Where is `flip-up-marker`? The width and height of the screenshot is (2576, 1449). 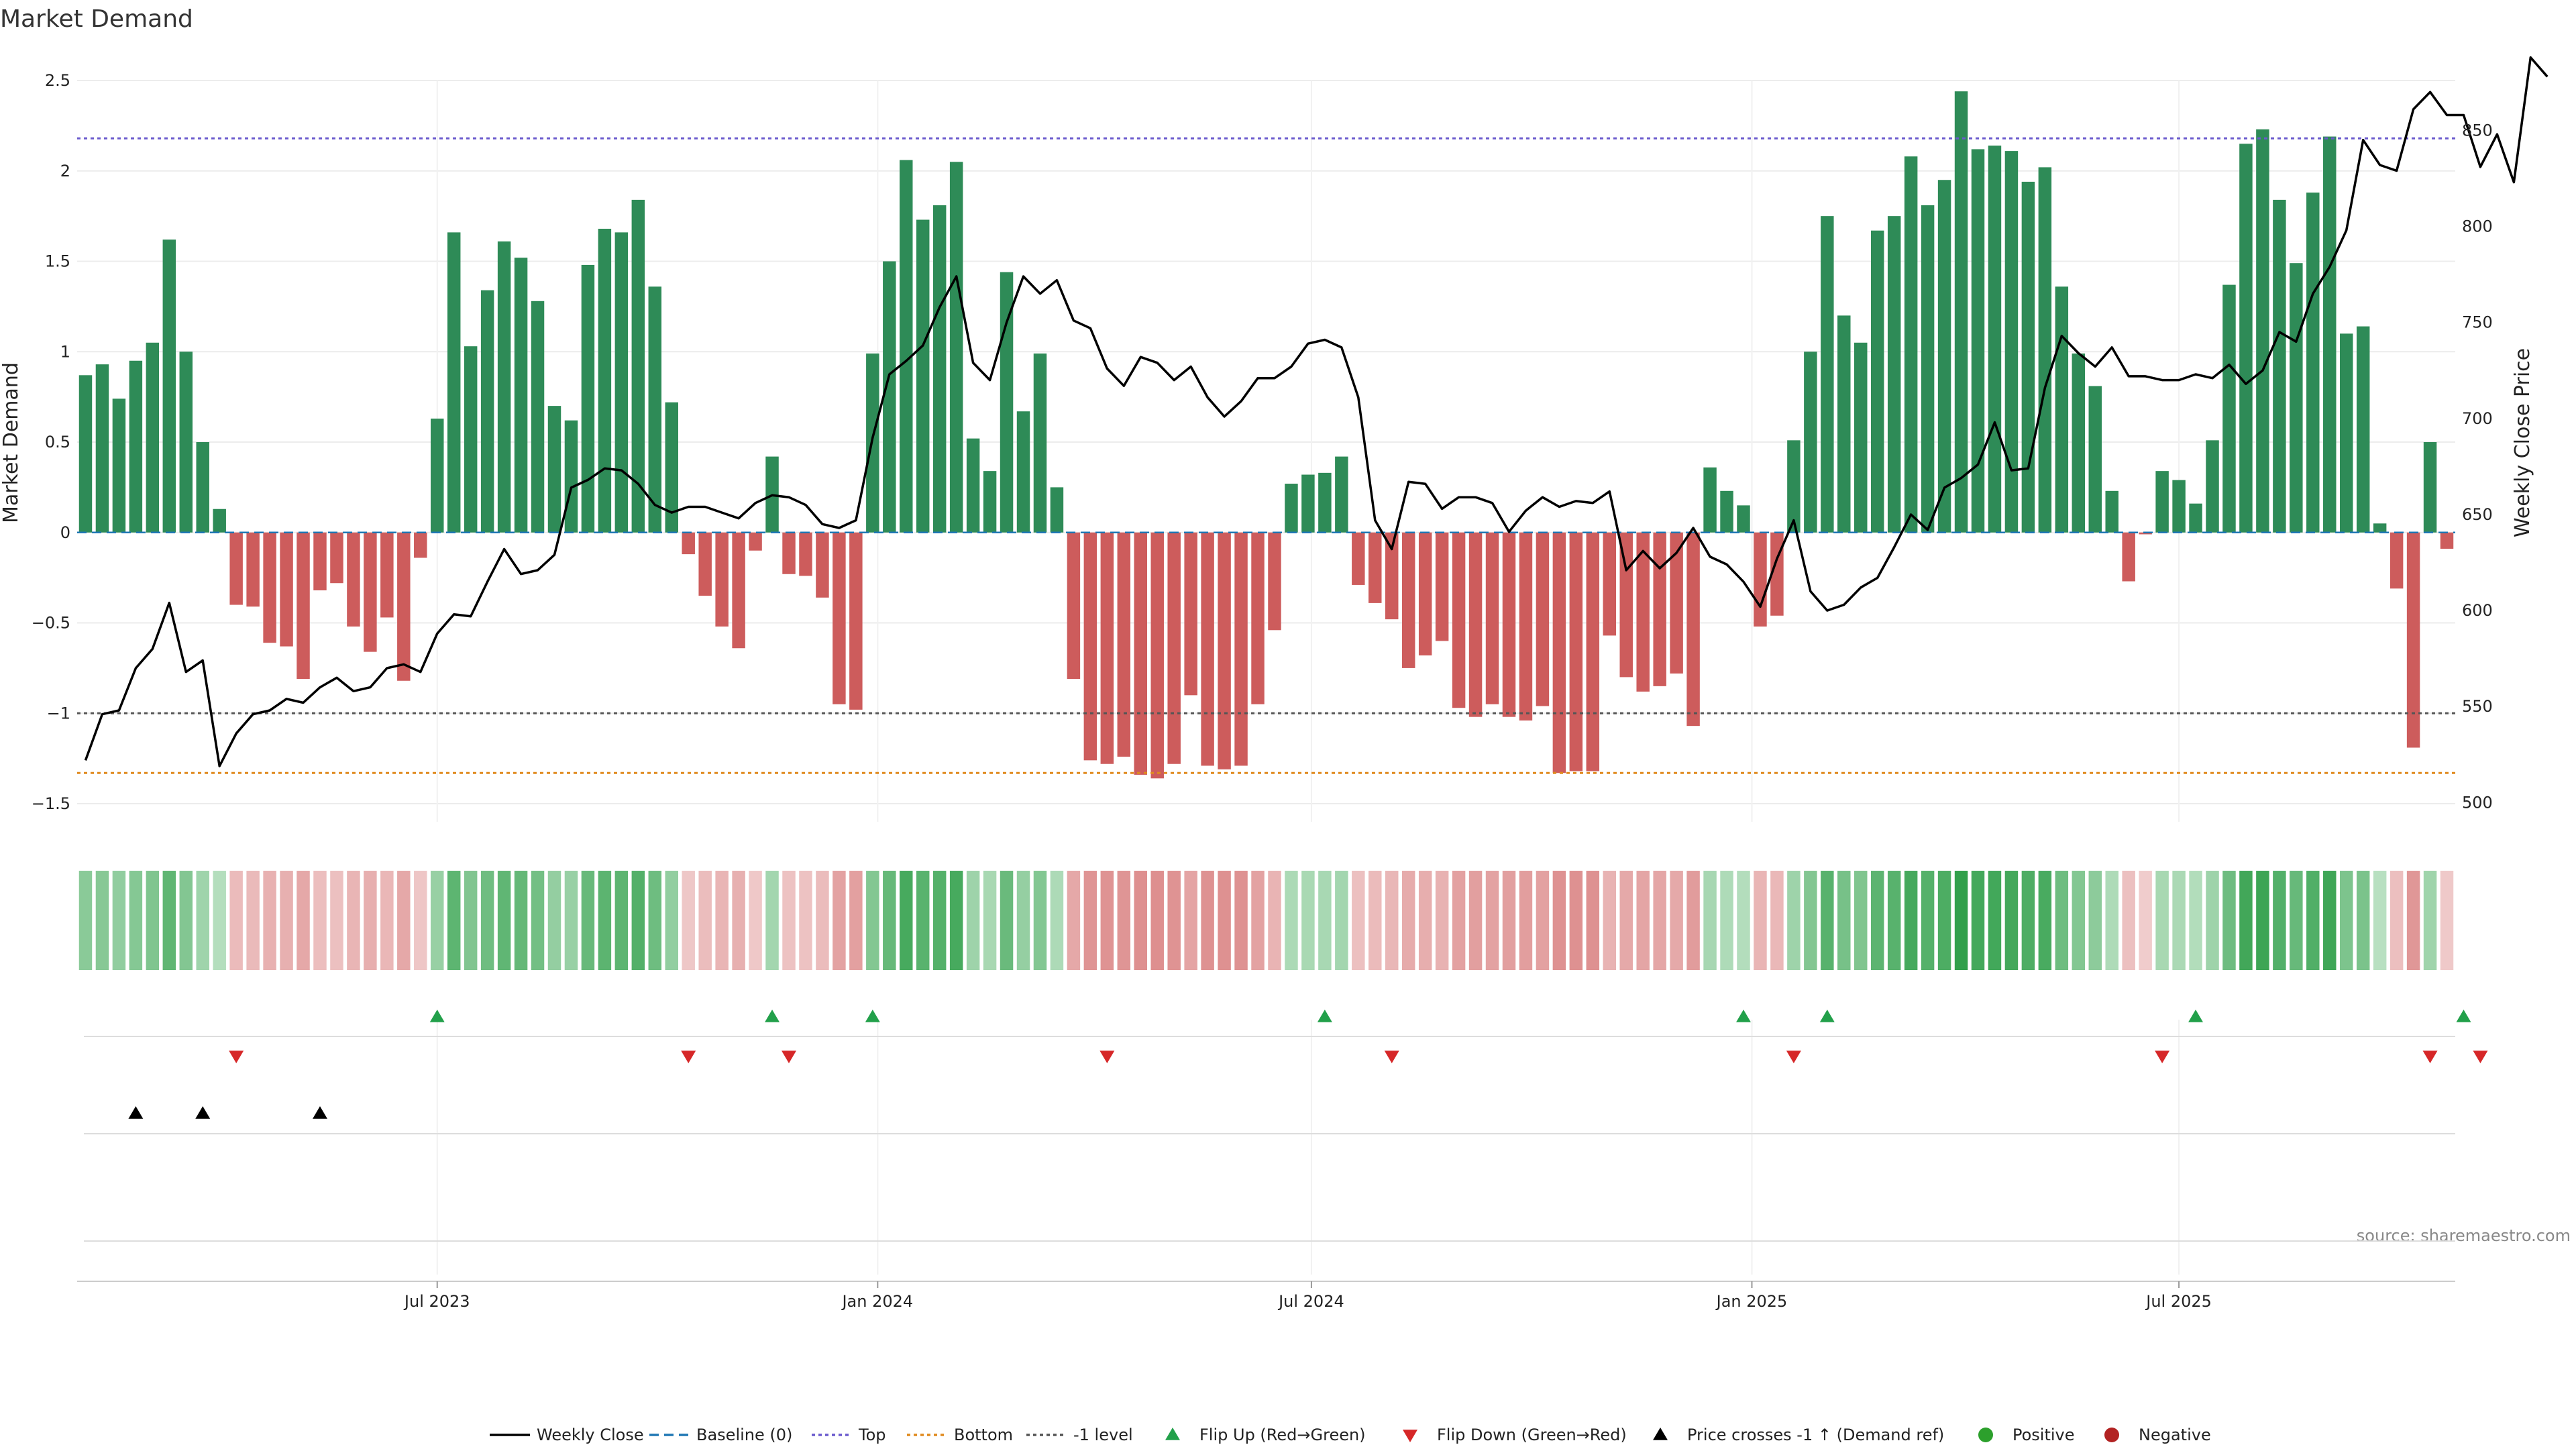 flip-up-marker is located at coordinates (1743, 1016).